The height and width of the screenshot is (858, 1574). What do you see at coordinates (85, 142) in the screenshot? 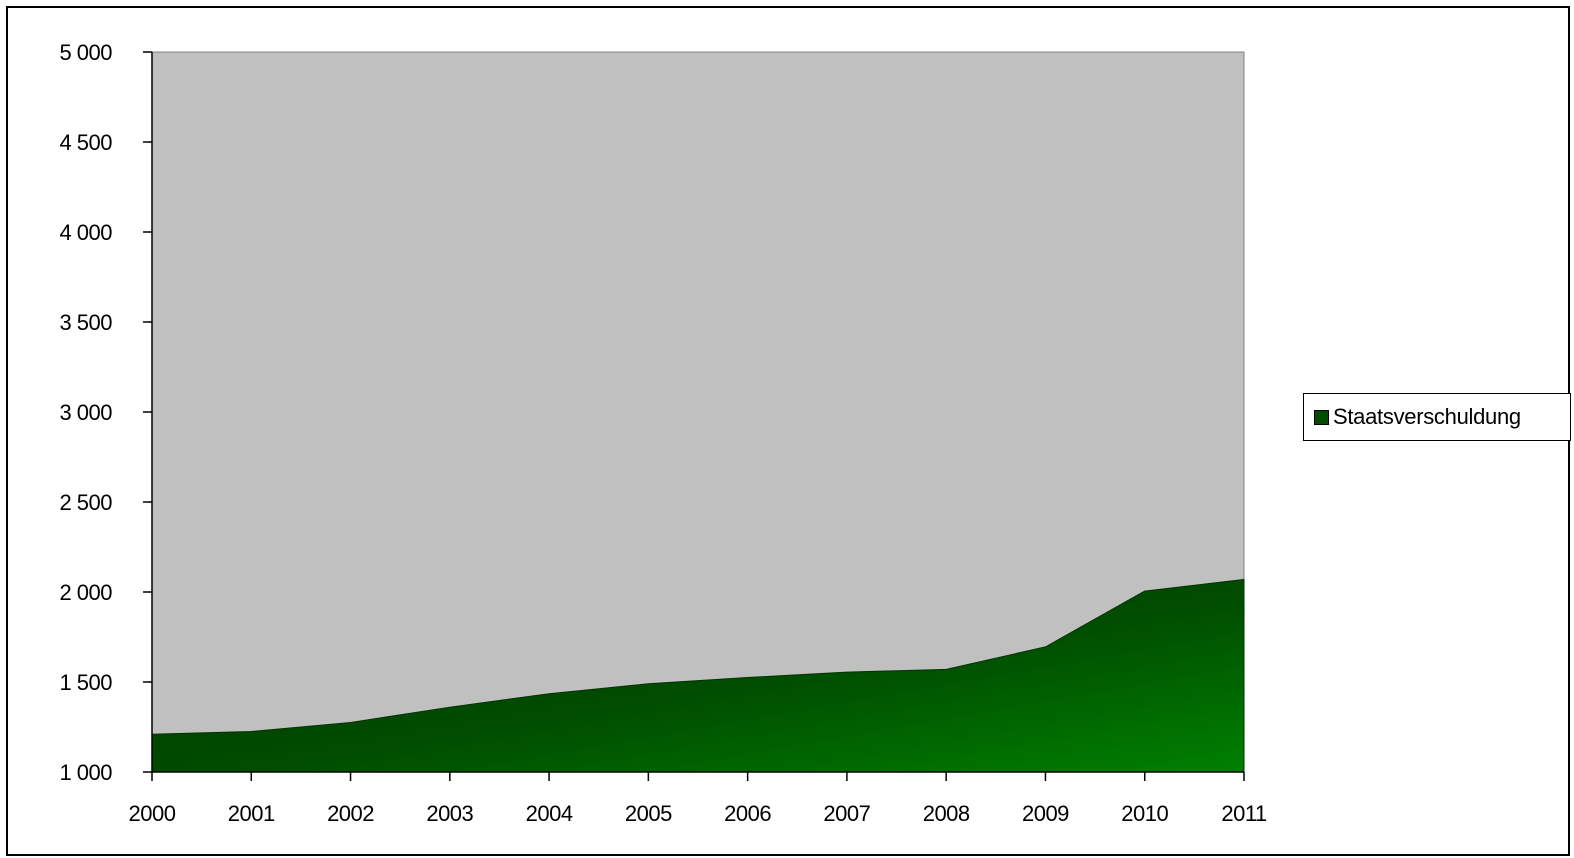
I see `y-tick-label: 4 500` at bounding box center [85, 142].